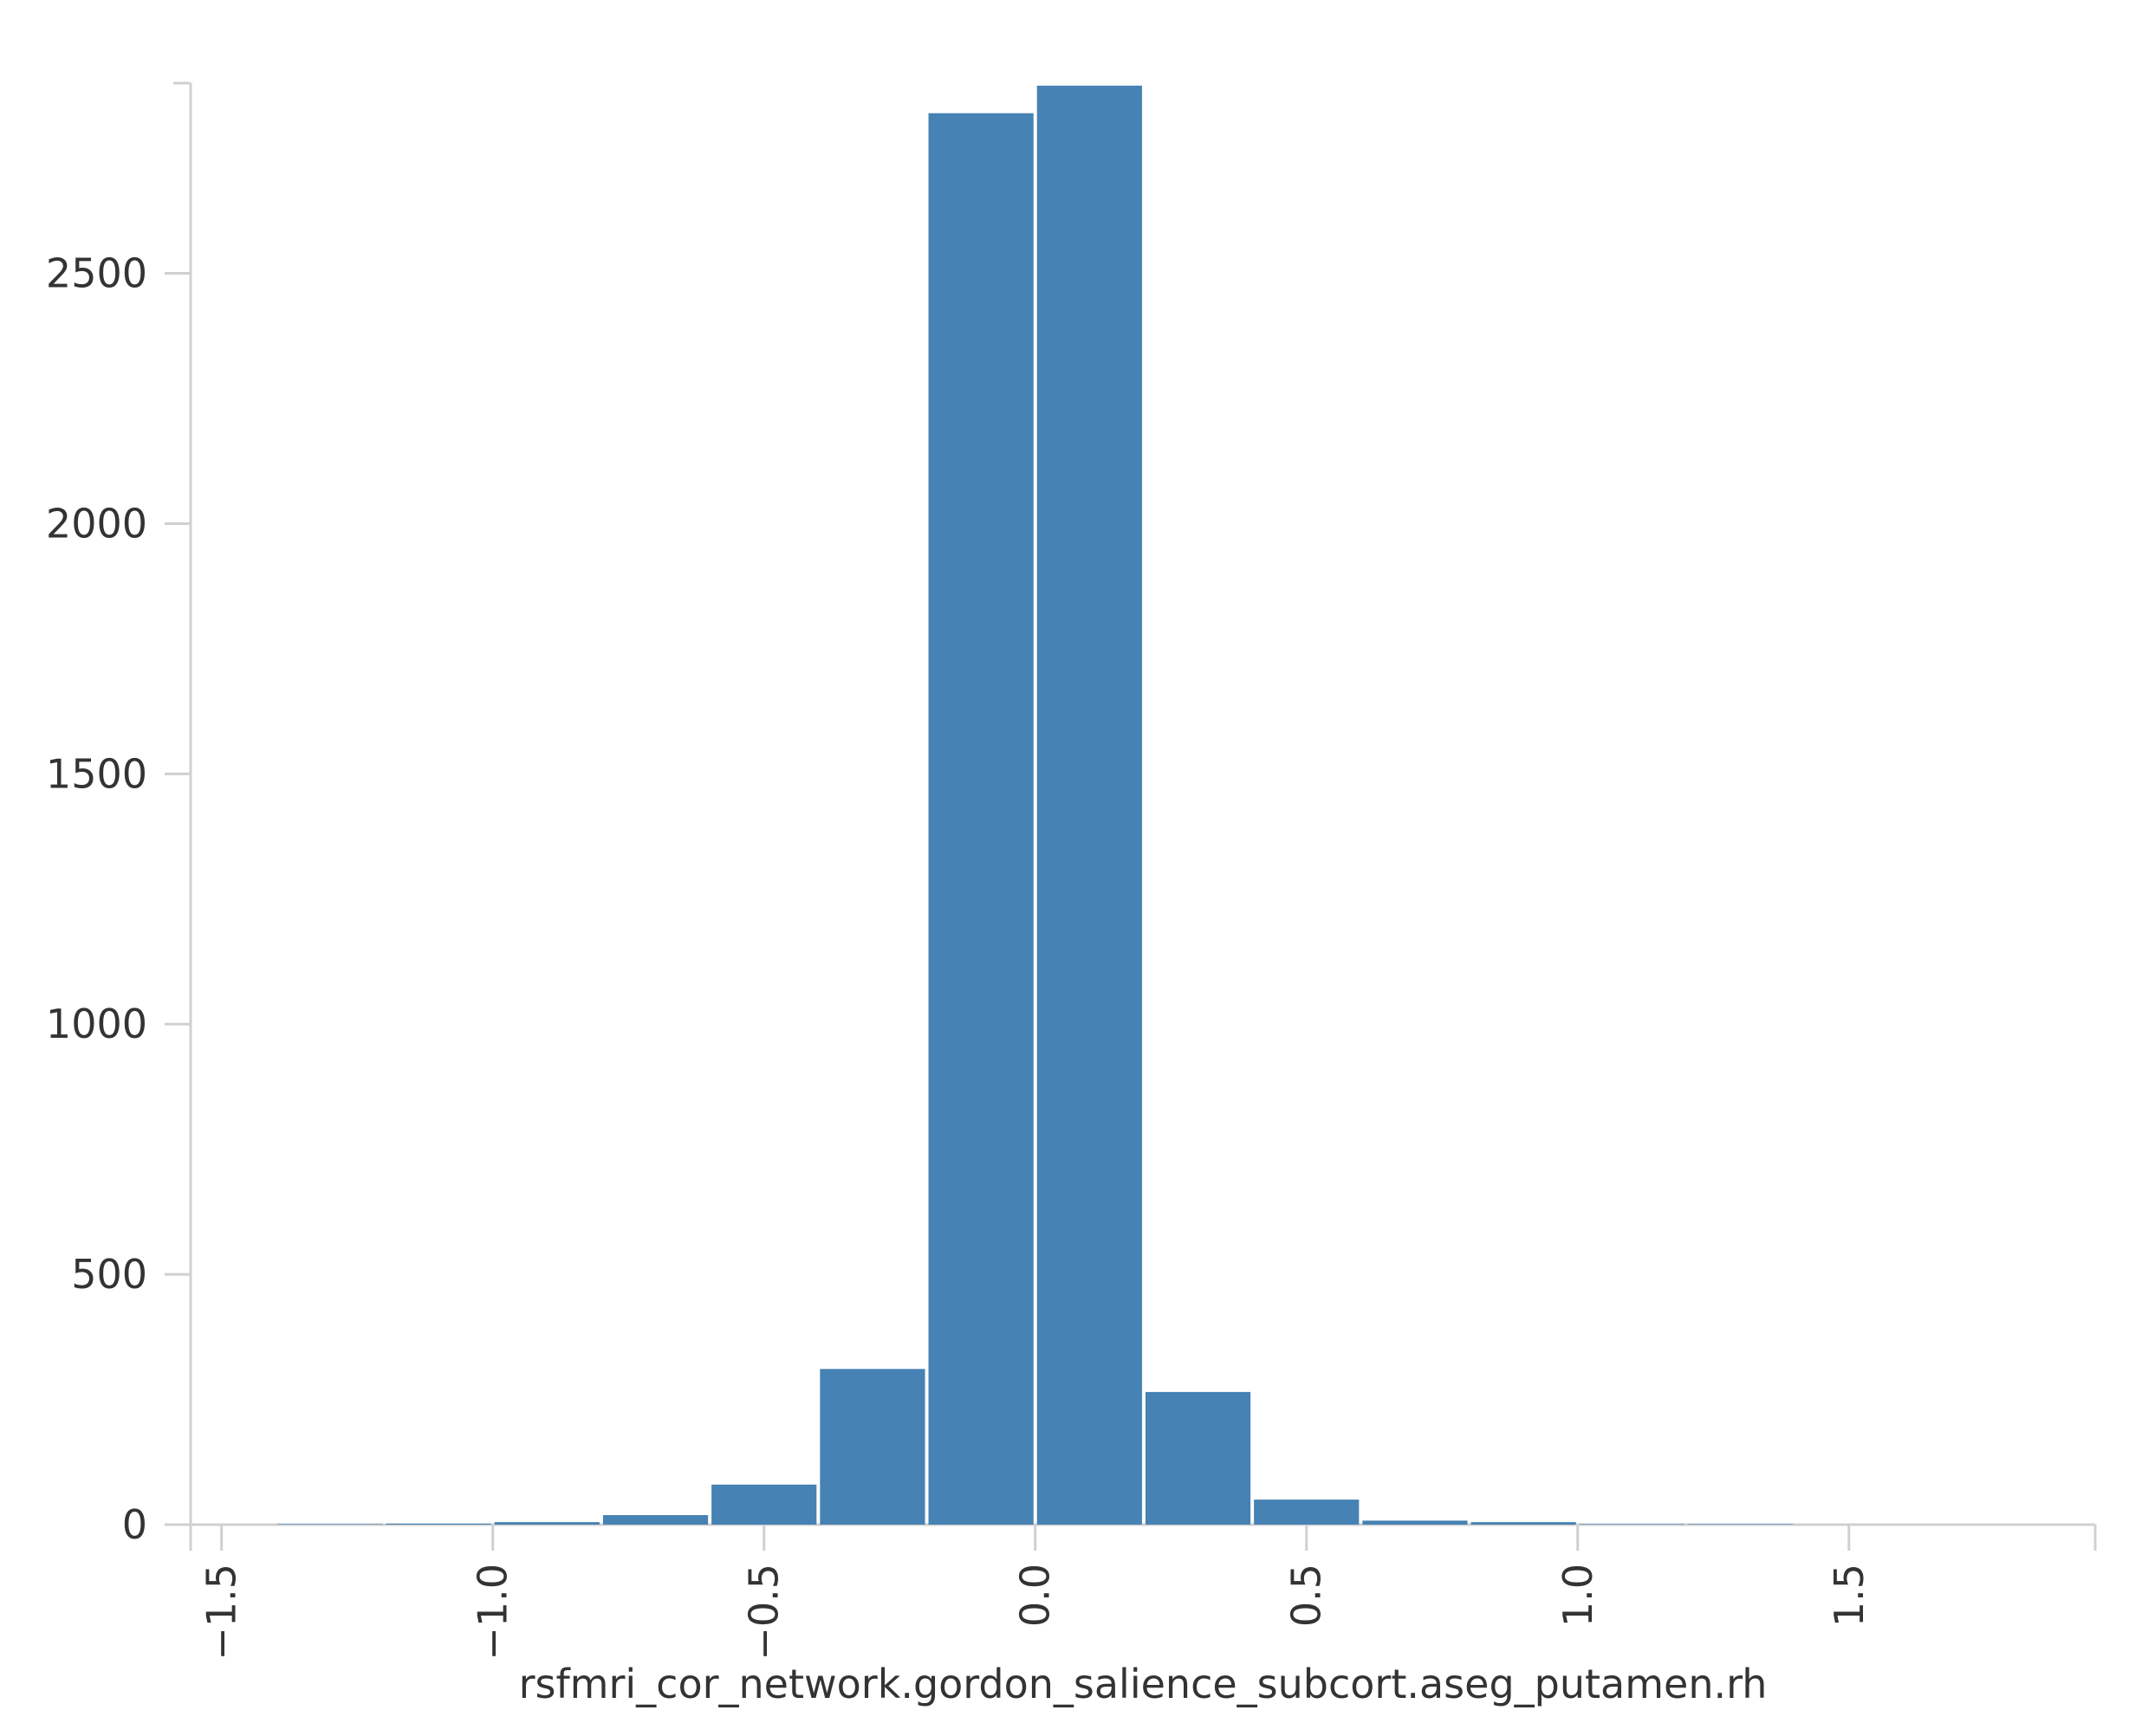 This screenshot has height=1736, width=2142. I want to click on y-tick-label: 2500, so click(96, 273).